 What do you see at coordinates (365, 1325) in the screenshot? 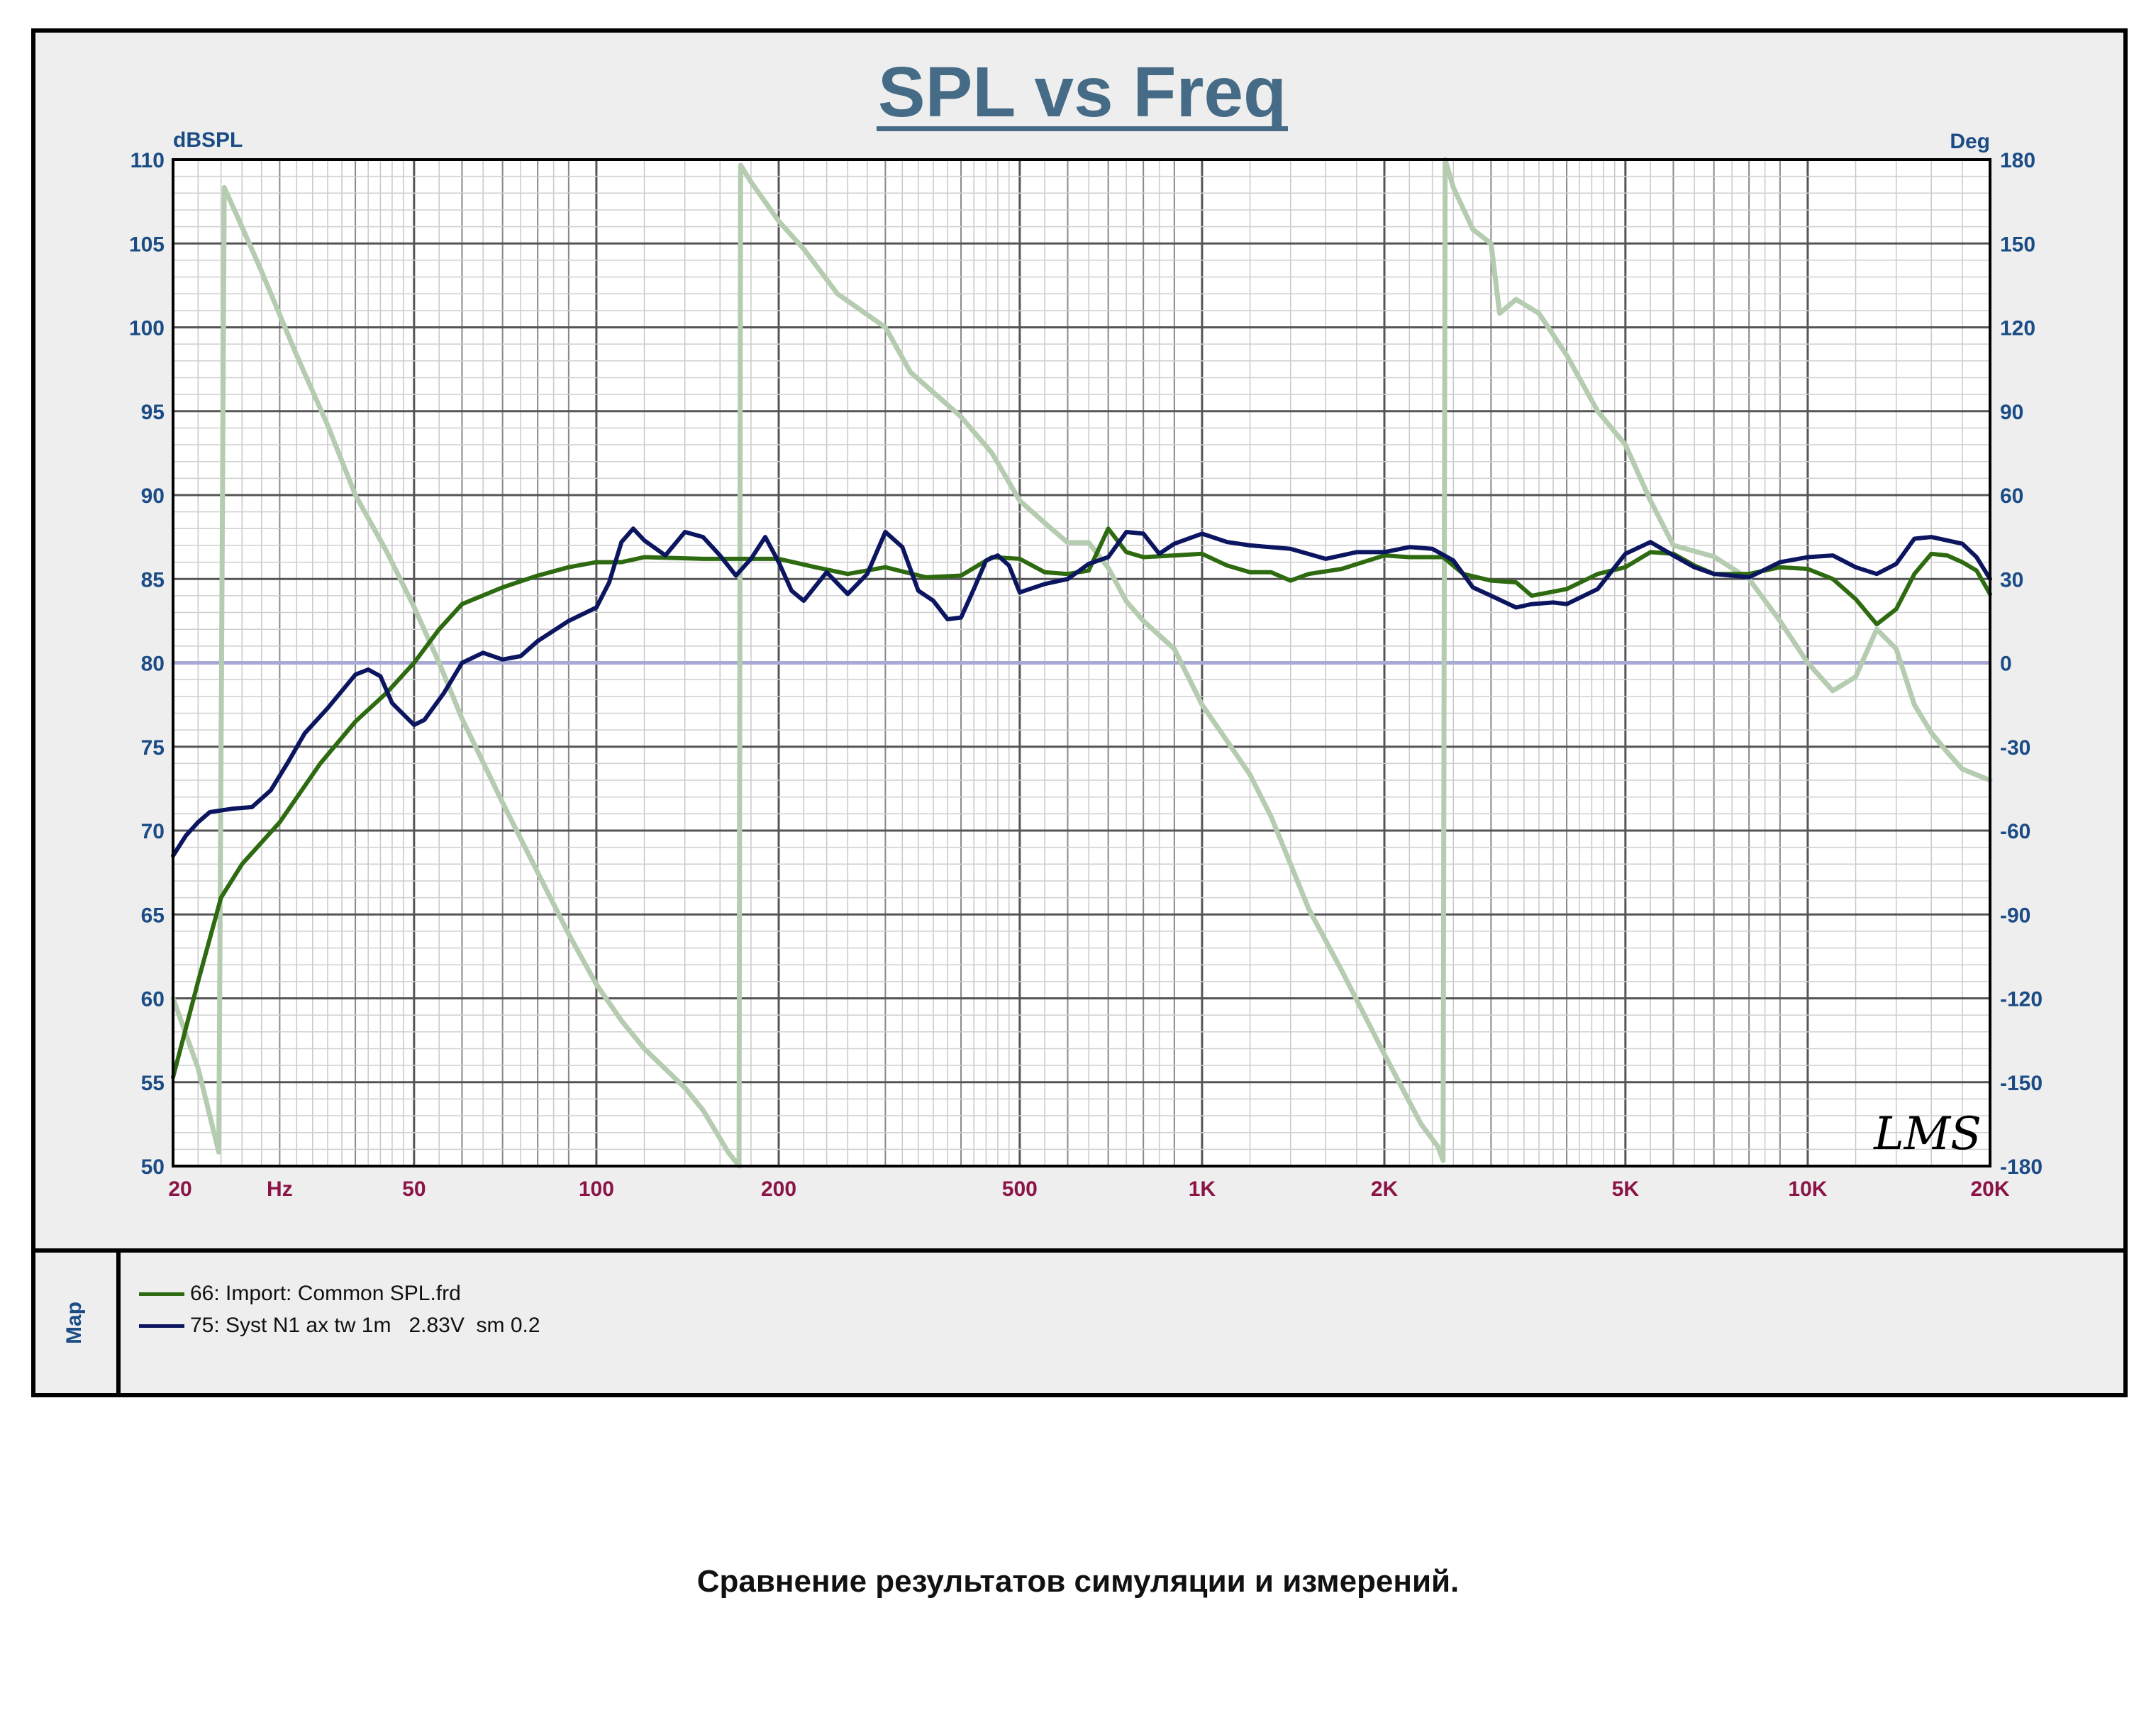
I see `legend-label-75: 75: Syst N1 ax tw 1m 2.83V sm 0.2` at bounding box center [365, 1325].